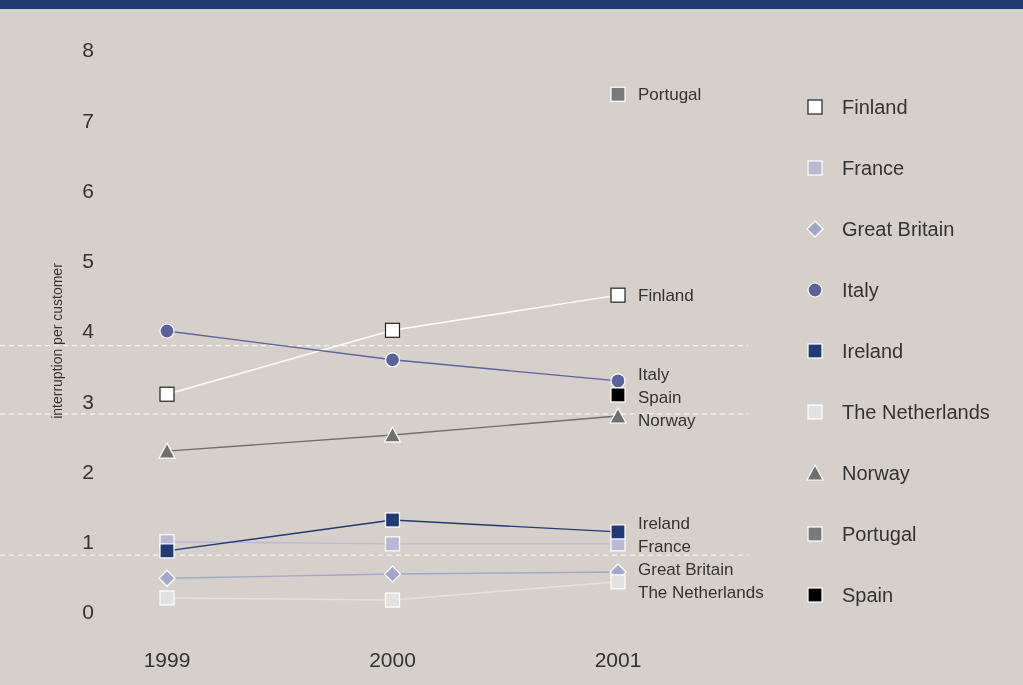 Image resolution: width=1023 pixels, height=685 pixels. Describe the element at coordinates (88, 542) in the screenshot. I see `y-tick-label: 1` at that location.